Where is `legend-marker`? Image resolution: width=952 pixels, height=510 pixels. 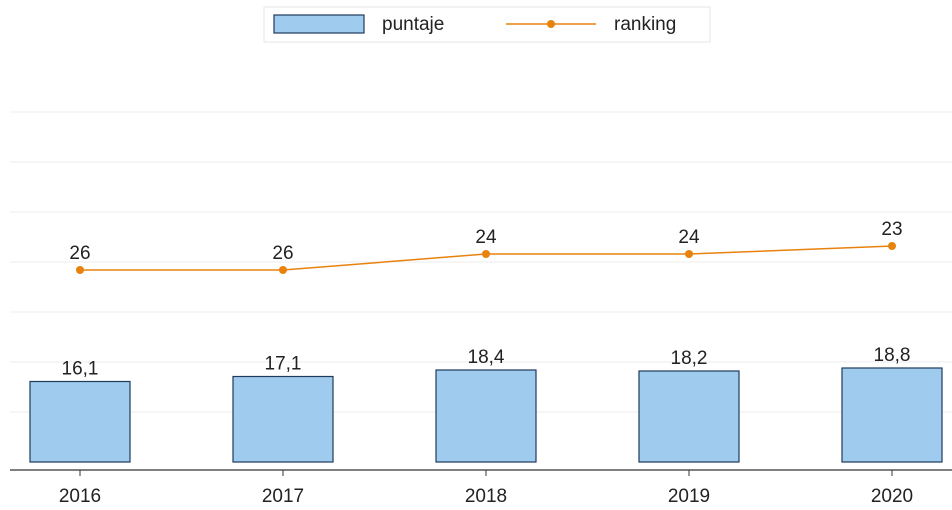 legend-marker is located at coordinates (551, 24).